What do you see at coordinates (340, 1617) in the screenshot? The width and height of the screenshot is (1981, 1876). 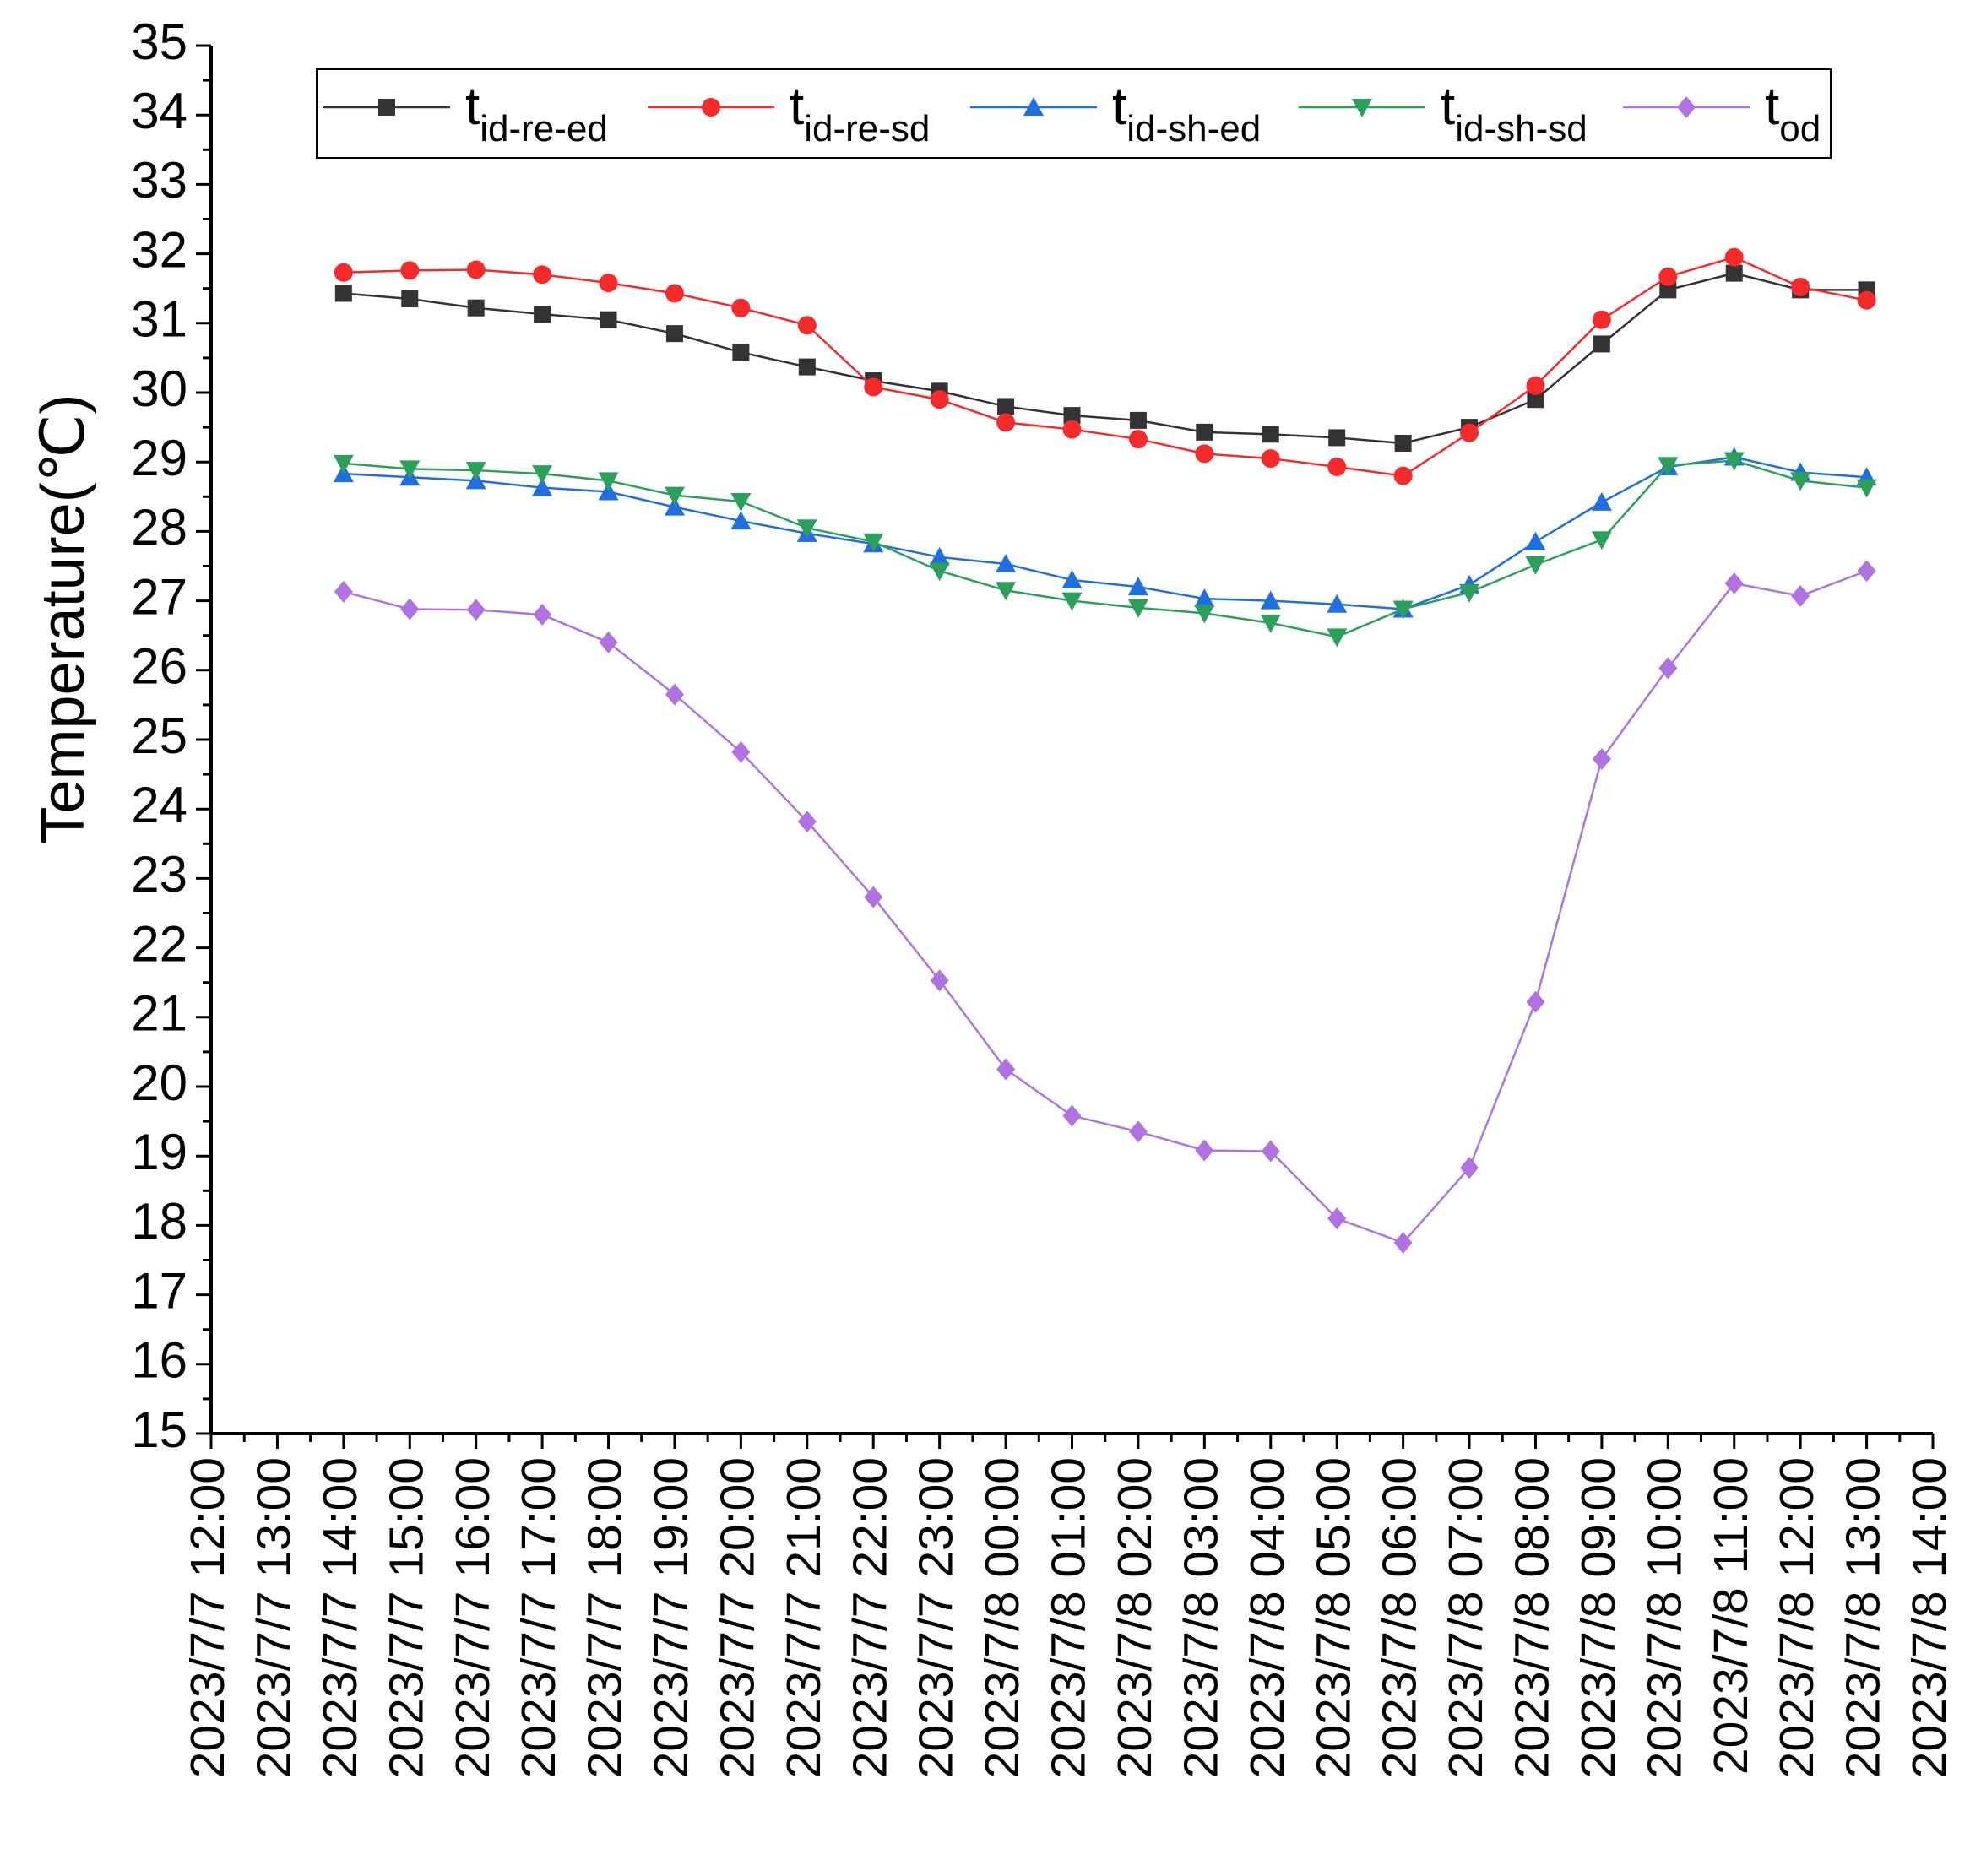 I see `x-tick-label: 2023/7/7 14:00` at bounding box center [340, 1617].